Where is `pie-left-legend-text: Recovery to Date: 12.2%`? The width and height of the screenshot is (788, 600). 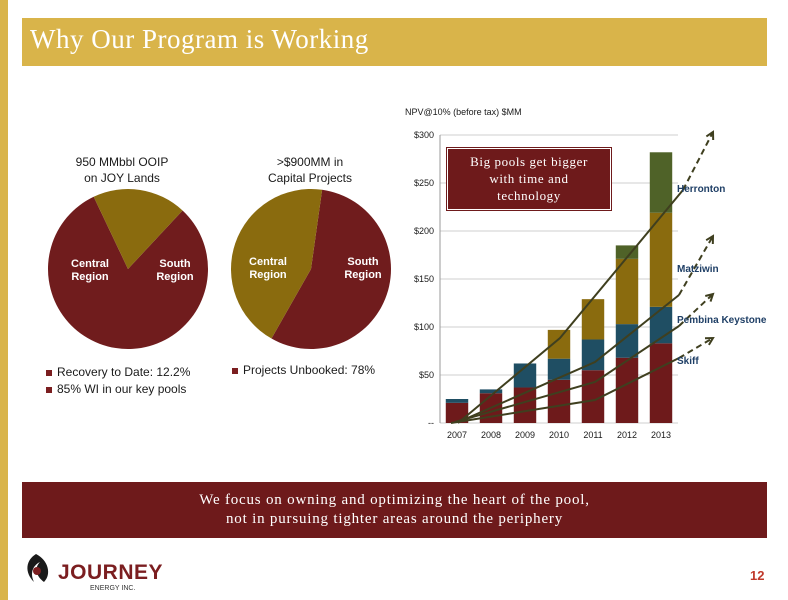 pie-left-legend-text: Recovery to Date: 12.2% is located at coordinates (124, 372).